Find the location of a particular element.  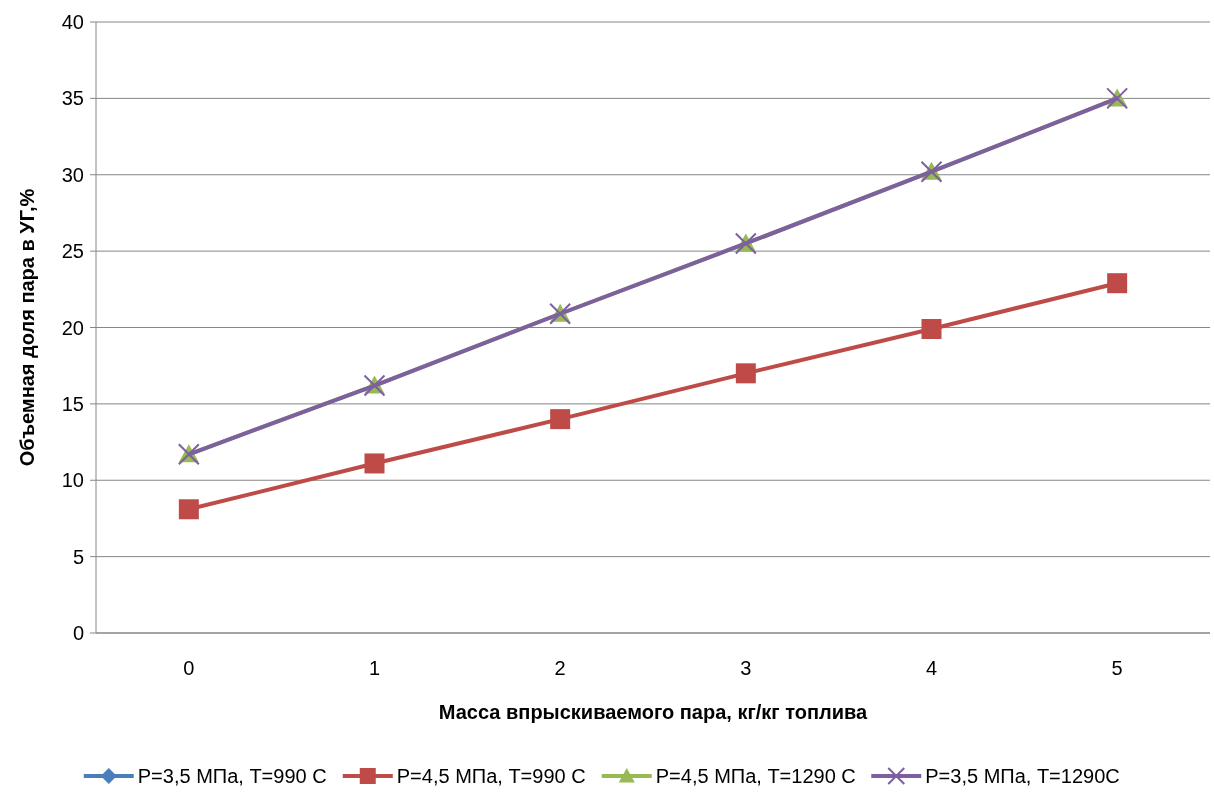

y-tick-label: 40 is located at coordinates (72, 22).